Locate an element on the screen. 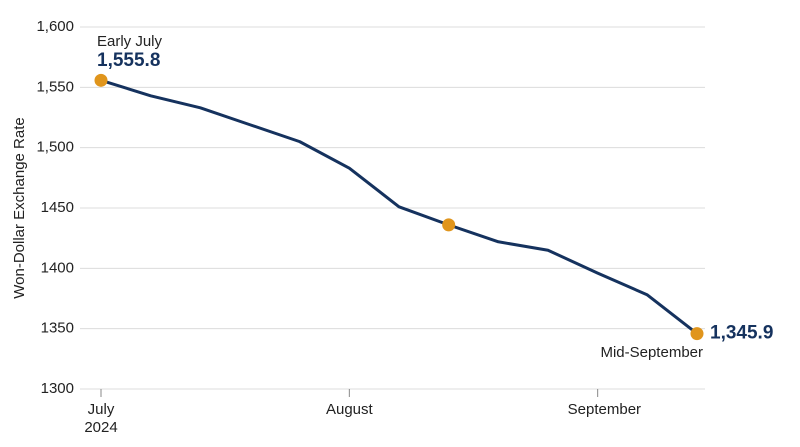 This screenshot has width=800, height=447. y-axis-label: Won-Dollar Exchange Rate is located at coordinates (19, 207).